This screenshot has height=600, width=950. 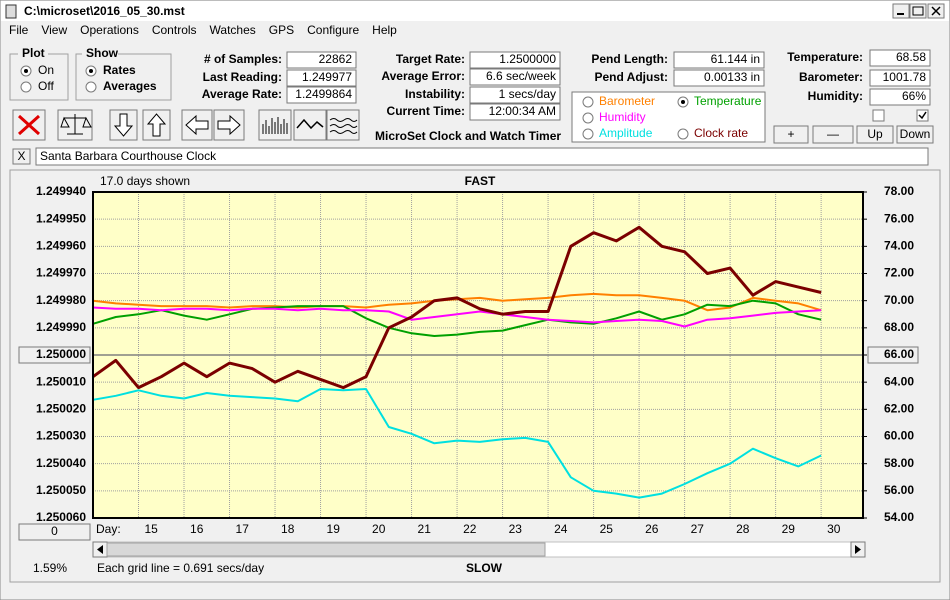 What do you see at coordinates (522, 111) in the screenshot?
I see `field-value: 12:00:34 AM` at bounding box center [522, 111].